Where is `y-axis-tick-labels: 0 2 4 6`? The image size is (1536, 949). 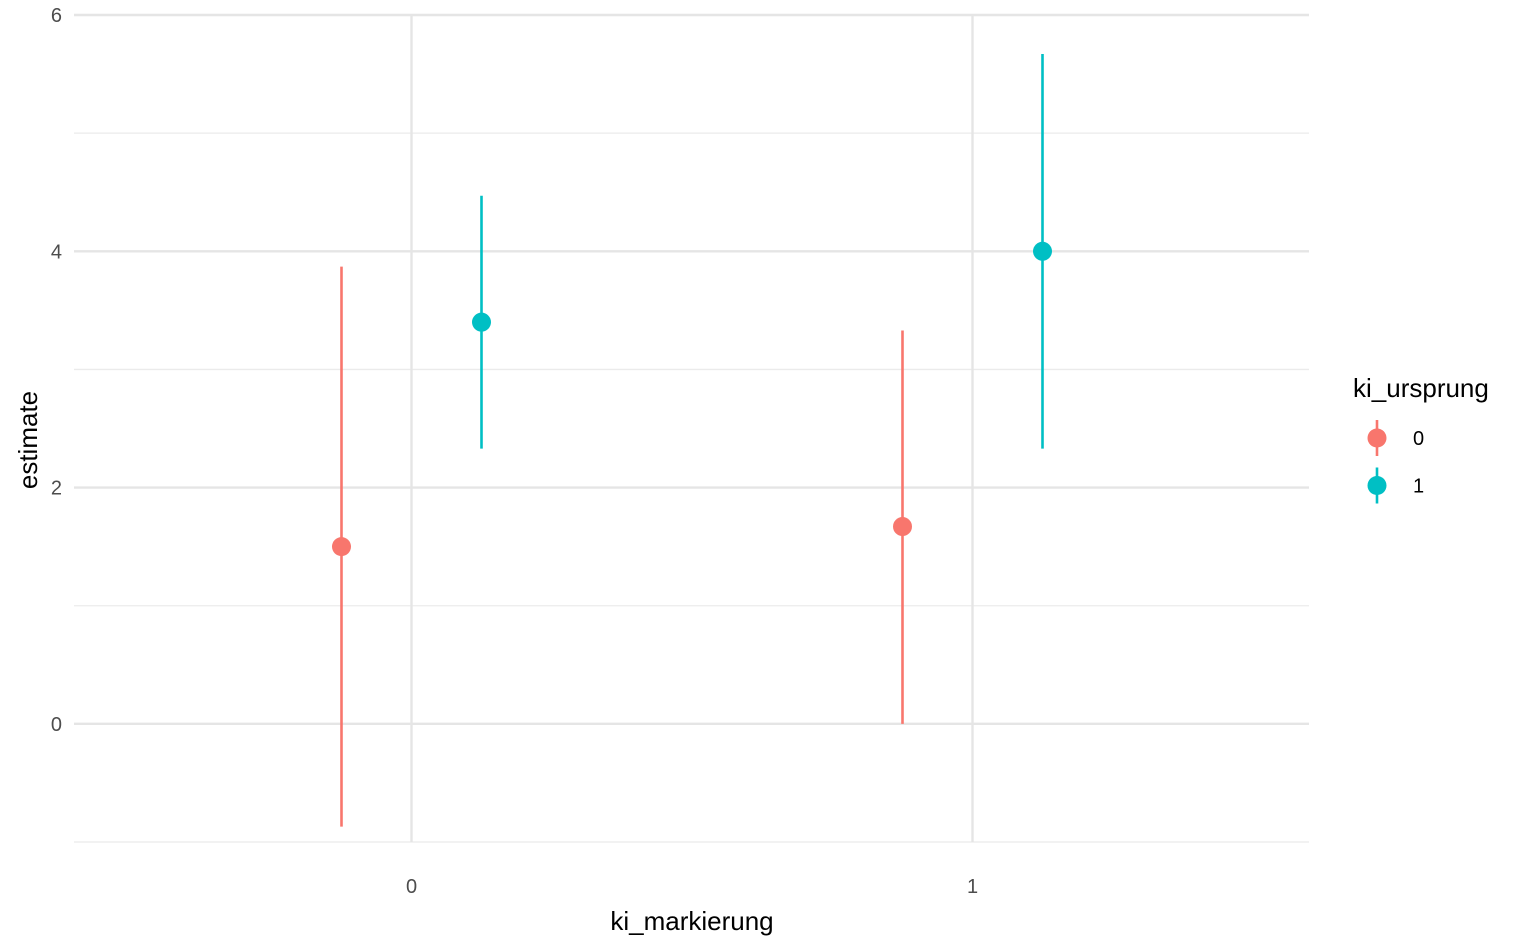
y-axis-tick-labels: 0 2 4 6 is located at coordinates (56, 370).